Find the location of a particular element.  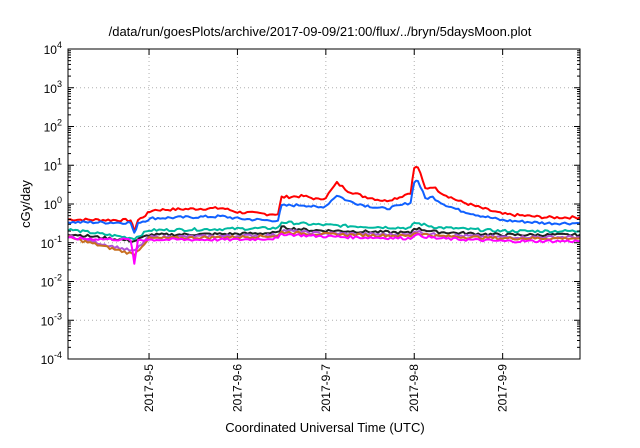

y-tick-label-exponent: 4 is located at coordinates (59, 45).